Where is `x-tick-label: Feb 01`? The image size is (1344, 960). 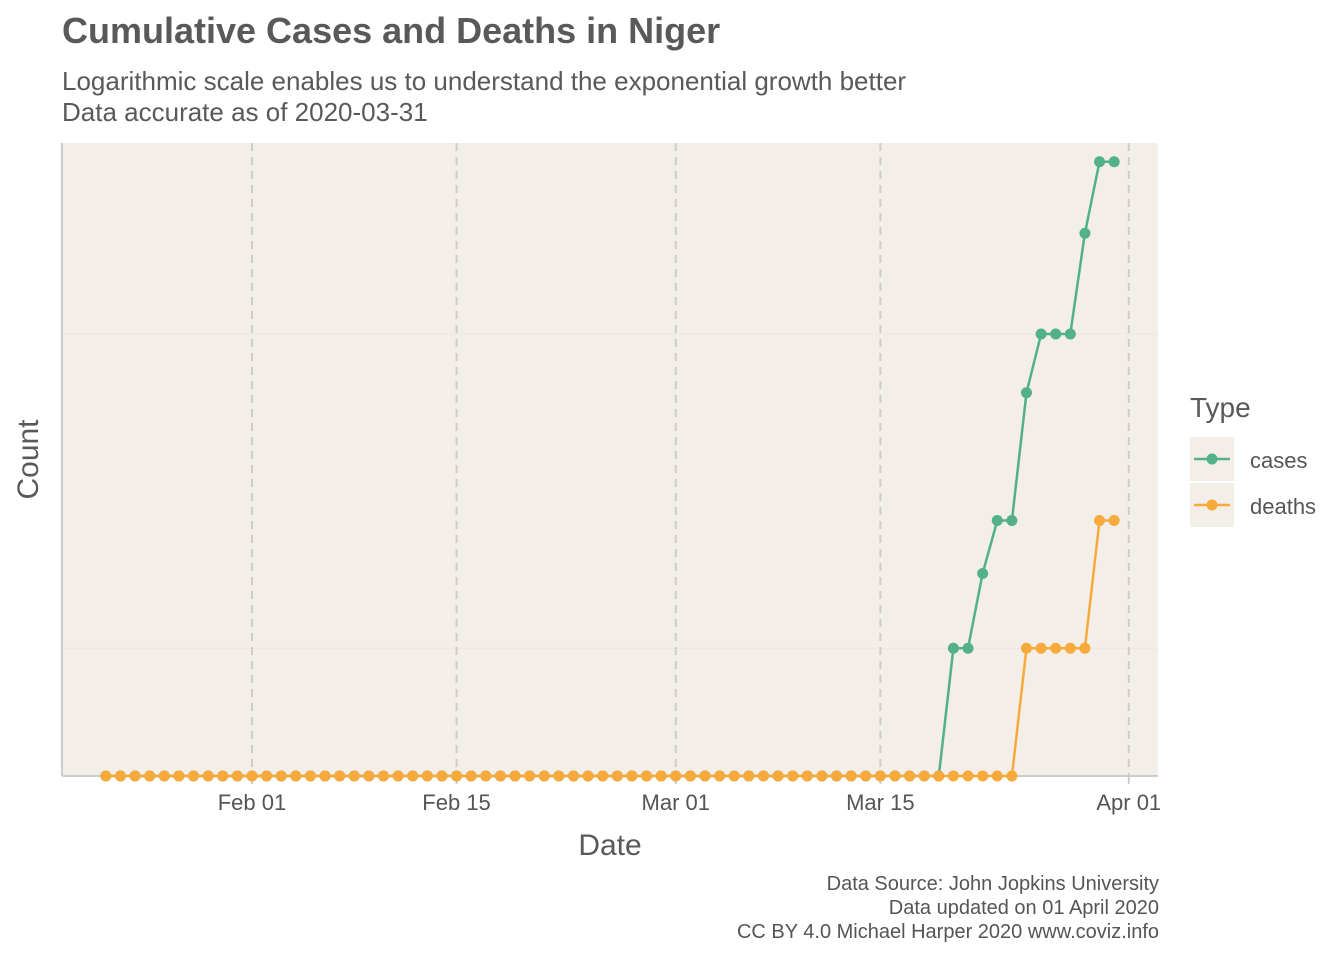 x-tick-label: Feb 01 is located at coordinates (252, 802).